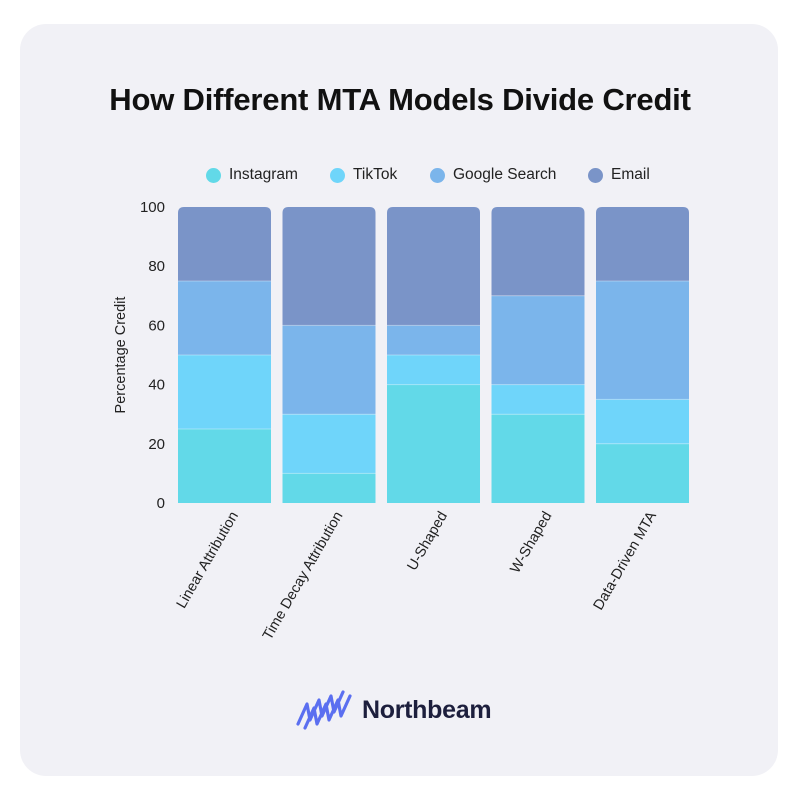  Describe the element at coordinates (324, 710) in the screenshot. I see `northbeam-logo-icon` at that location.